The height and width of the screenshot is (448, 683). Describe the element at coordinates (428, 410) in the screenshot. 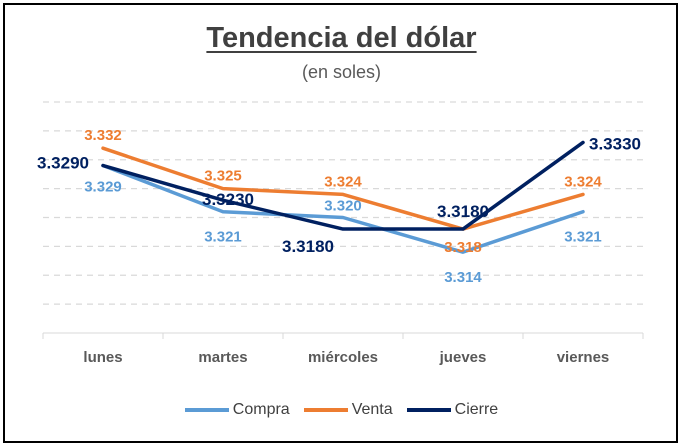

I see `legend-swatch-cierre` at that location.